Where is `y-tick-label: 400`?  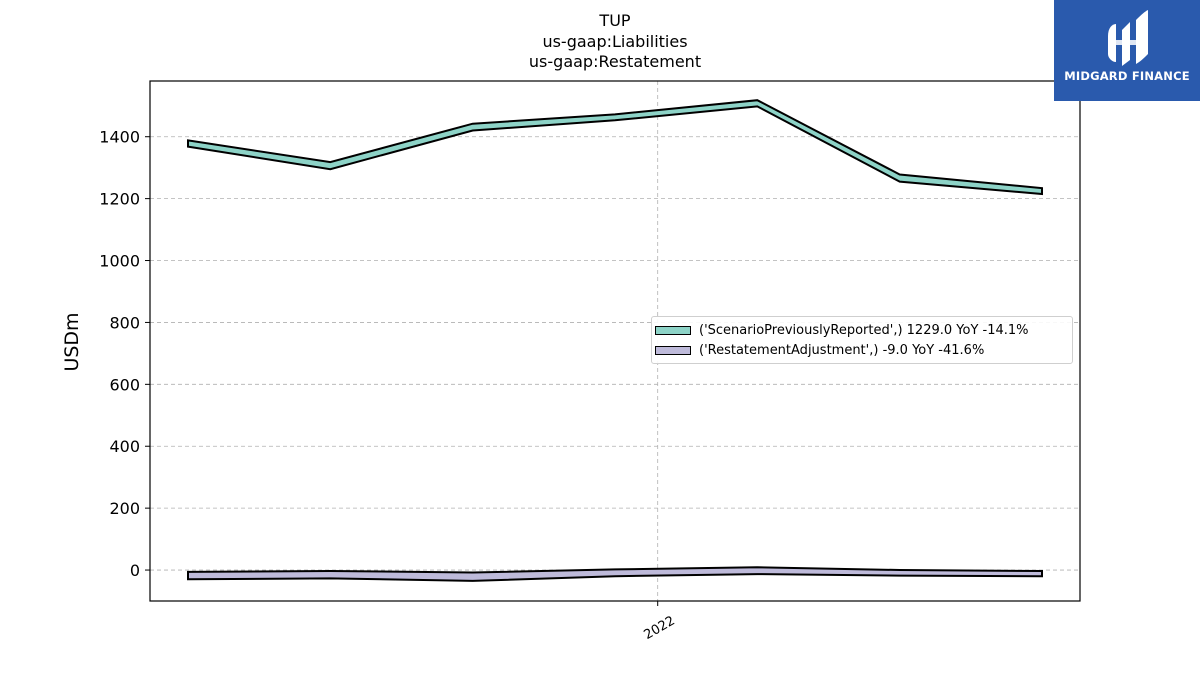 y-tick-label: 400 is located at coordinates (124, 446).